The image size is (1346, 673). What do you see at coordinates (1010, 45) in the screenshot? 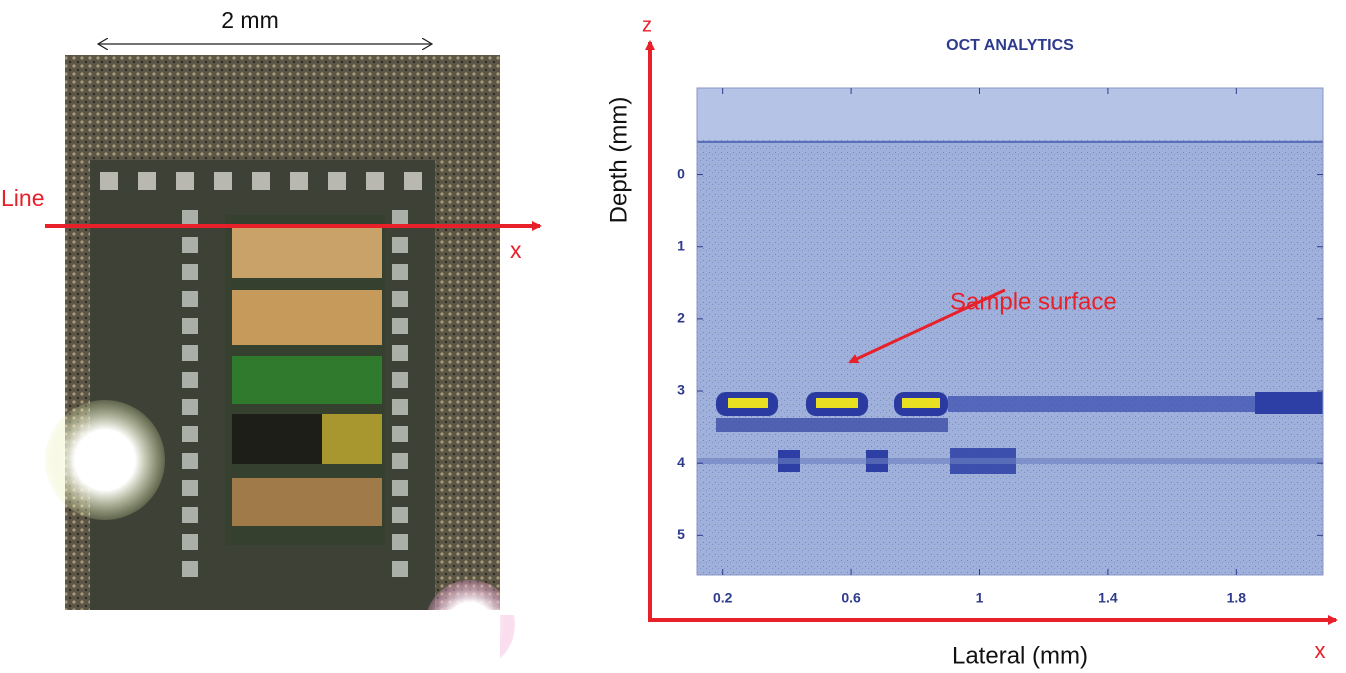
I see `oct-title: OCT ANALYTICS` at bounding box center [1010, 45].